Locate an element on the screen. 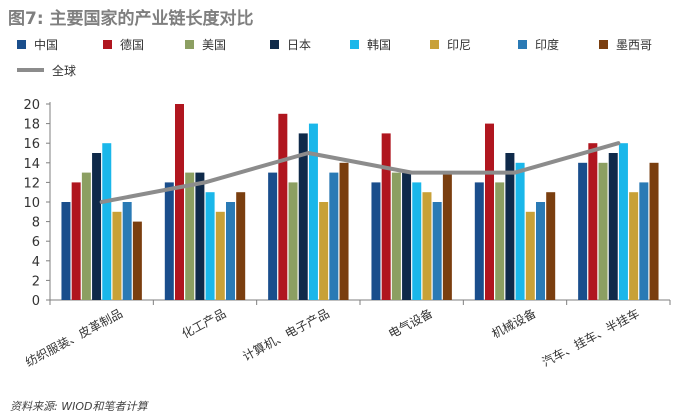 The height and width of the screenshot is (420, 700). x-tick-label-2: 计算机、电子产品 is located at coordinates (286, 334).